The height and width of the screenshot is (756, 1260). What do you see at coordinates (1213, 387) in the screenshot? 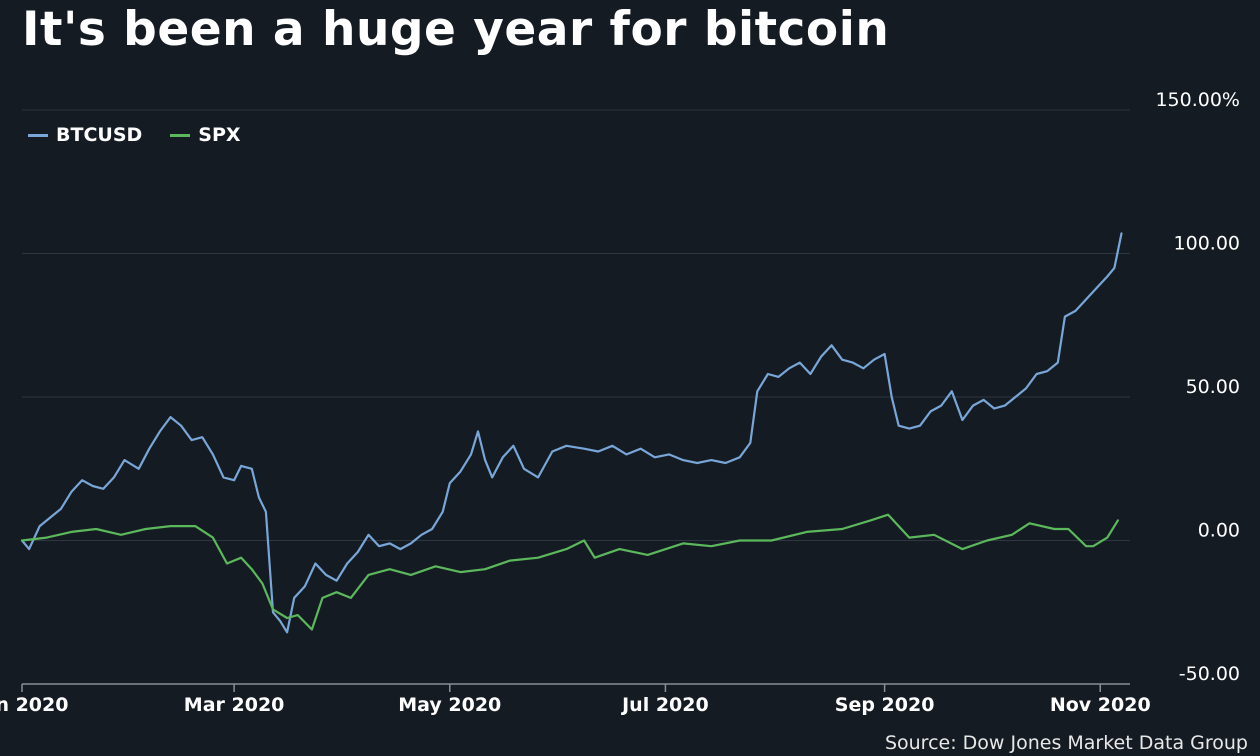
I see `y-tick-label: 50.00` at bounding box center [1213, 387].